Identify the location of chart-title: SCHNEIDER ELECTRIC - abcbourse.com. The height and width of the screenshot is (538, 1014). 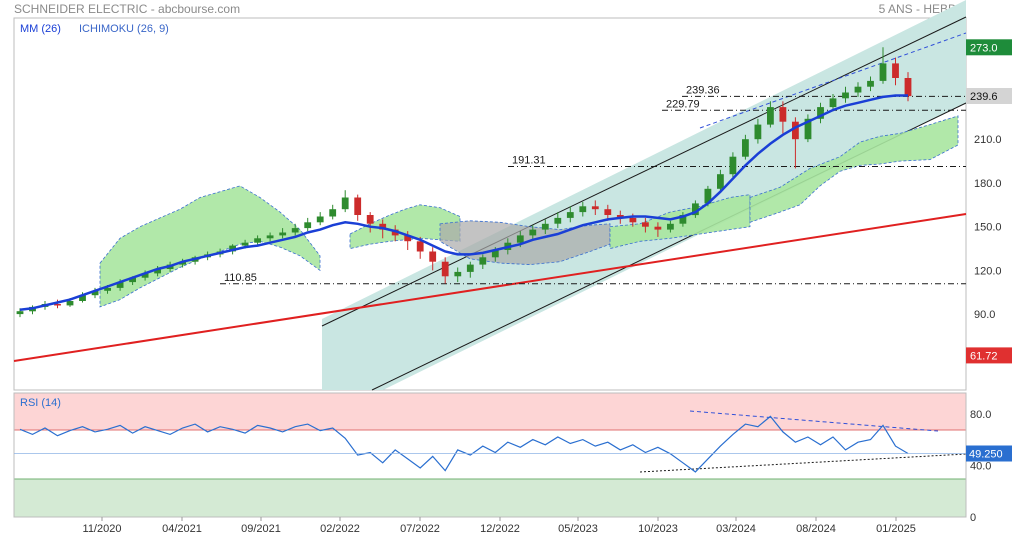
(127, 9).